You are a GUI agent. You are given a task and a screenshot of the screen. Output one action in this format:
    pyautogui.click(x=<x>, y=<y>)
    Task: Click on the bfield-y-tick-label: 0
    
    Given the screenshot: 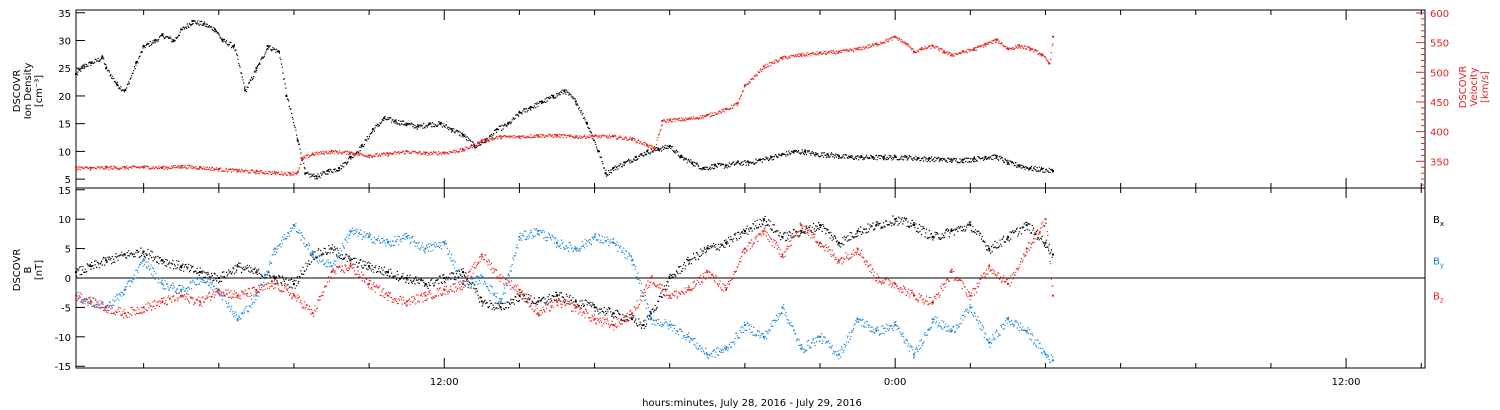 What is the action you would take?
    pyautogui.click(x=68, y=279)
    